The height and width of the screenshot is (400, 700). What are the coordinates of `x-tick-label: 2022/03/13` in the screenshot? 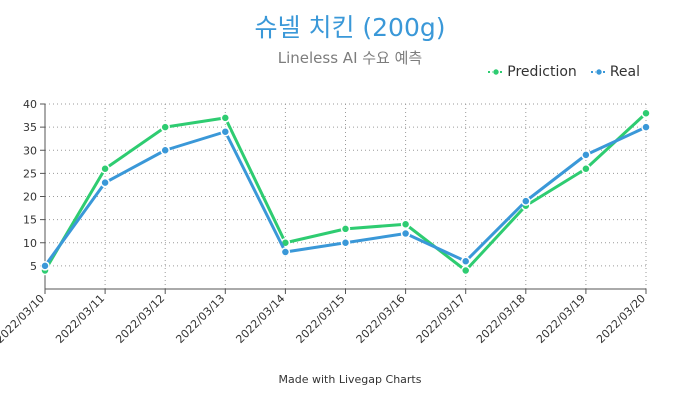 It's located at (200, 319).